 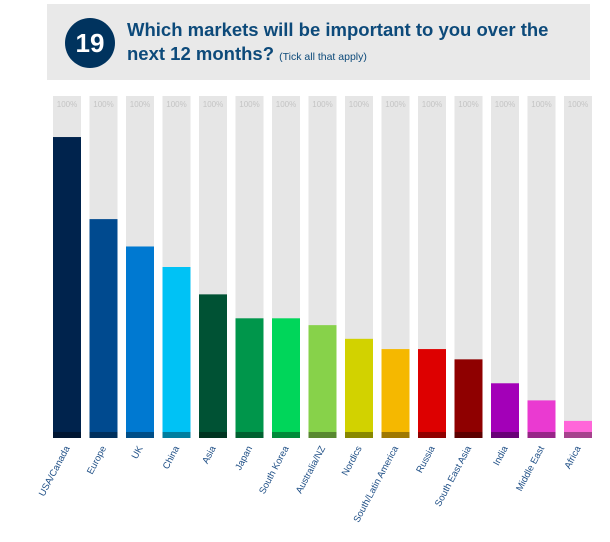 What do you see at coordinates (97, 460) in the screenshot?
I see `category-label-1: Europe` at bounding box center [97, 460].